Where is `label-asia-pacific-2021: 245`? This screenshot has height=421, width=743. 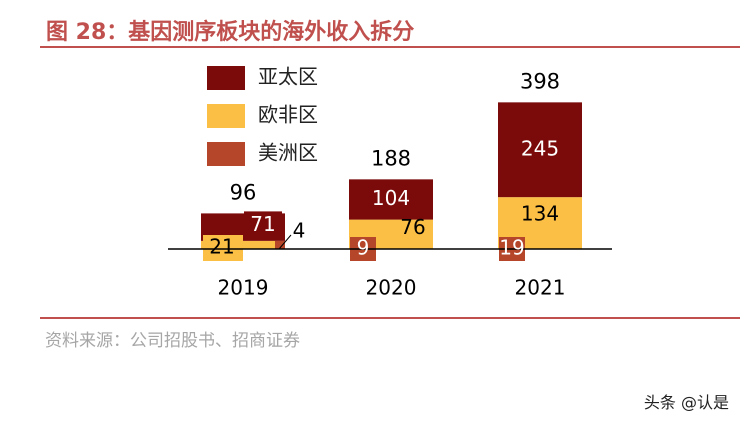
label-asia-pacific-2021: 245 is located at coordinates (540, 148).